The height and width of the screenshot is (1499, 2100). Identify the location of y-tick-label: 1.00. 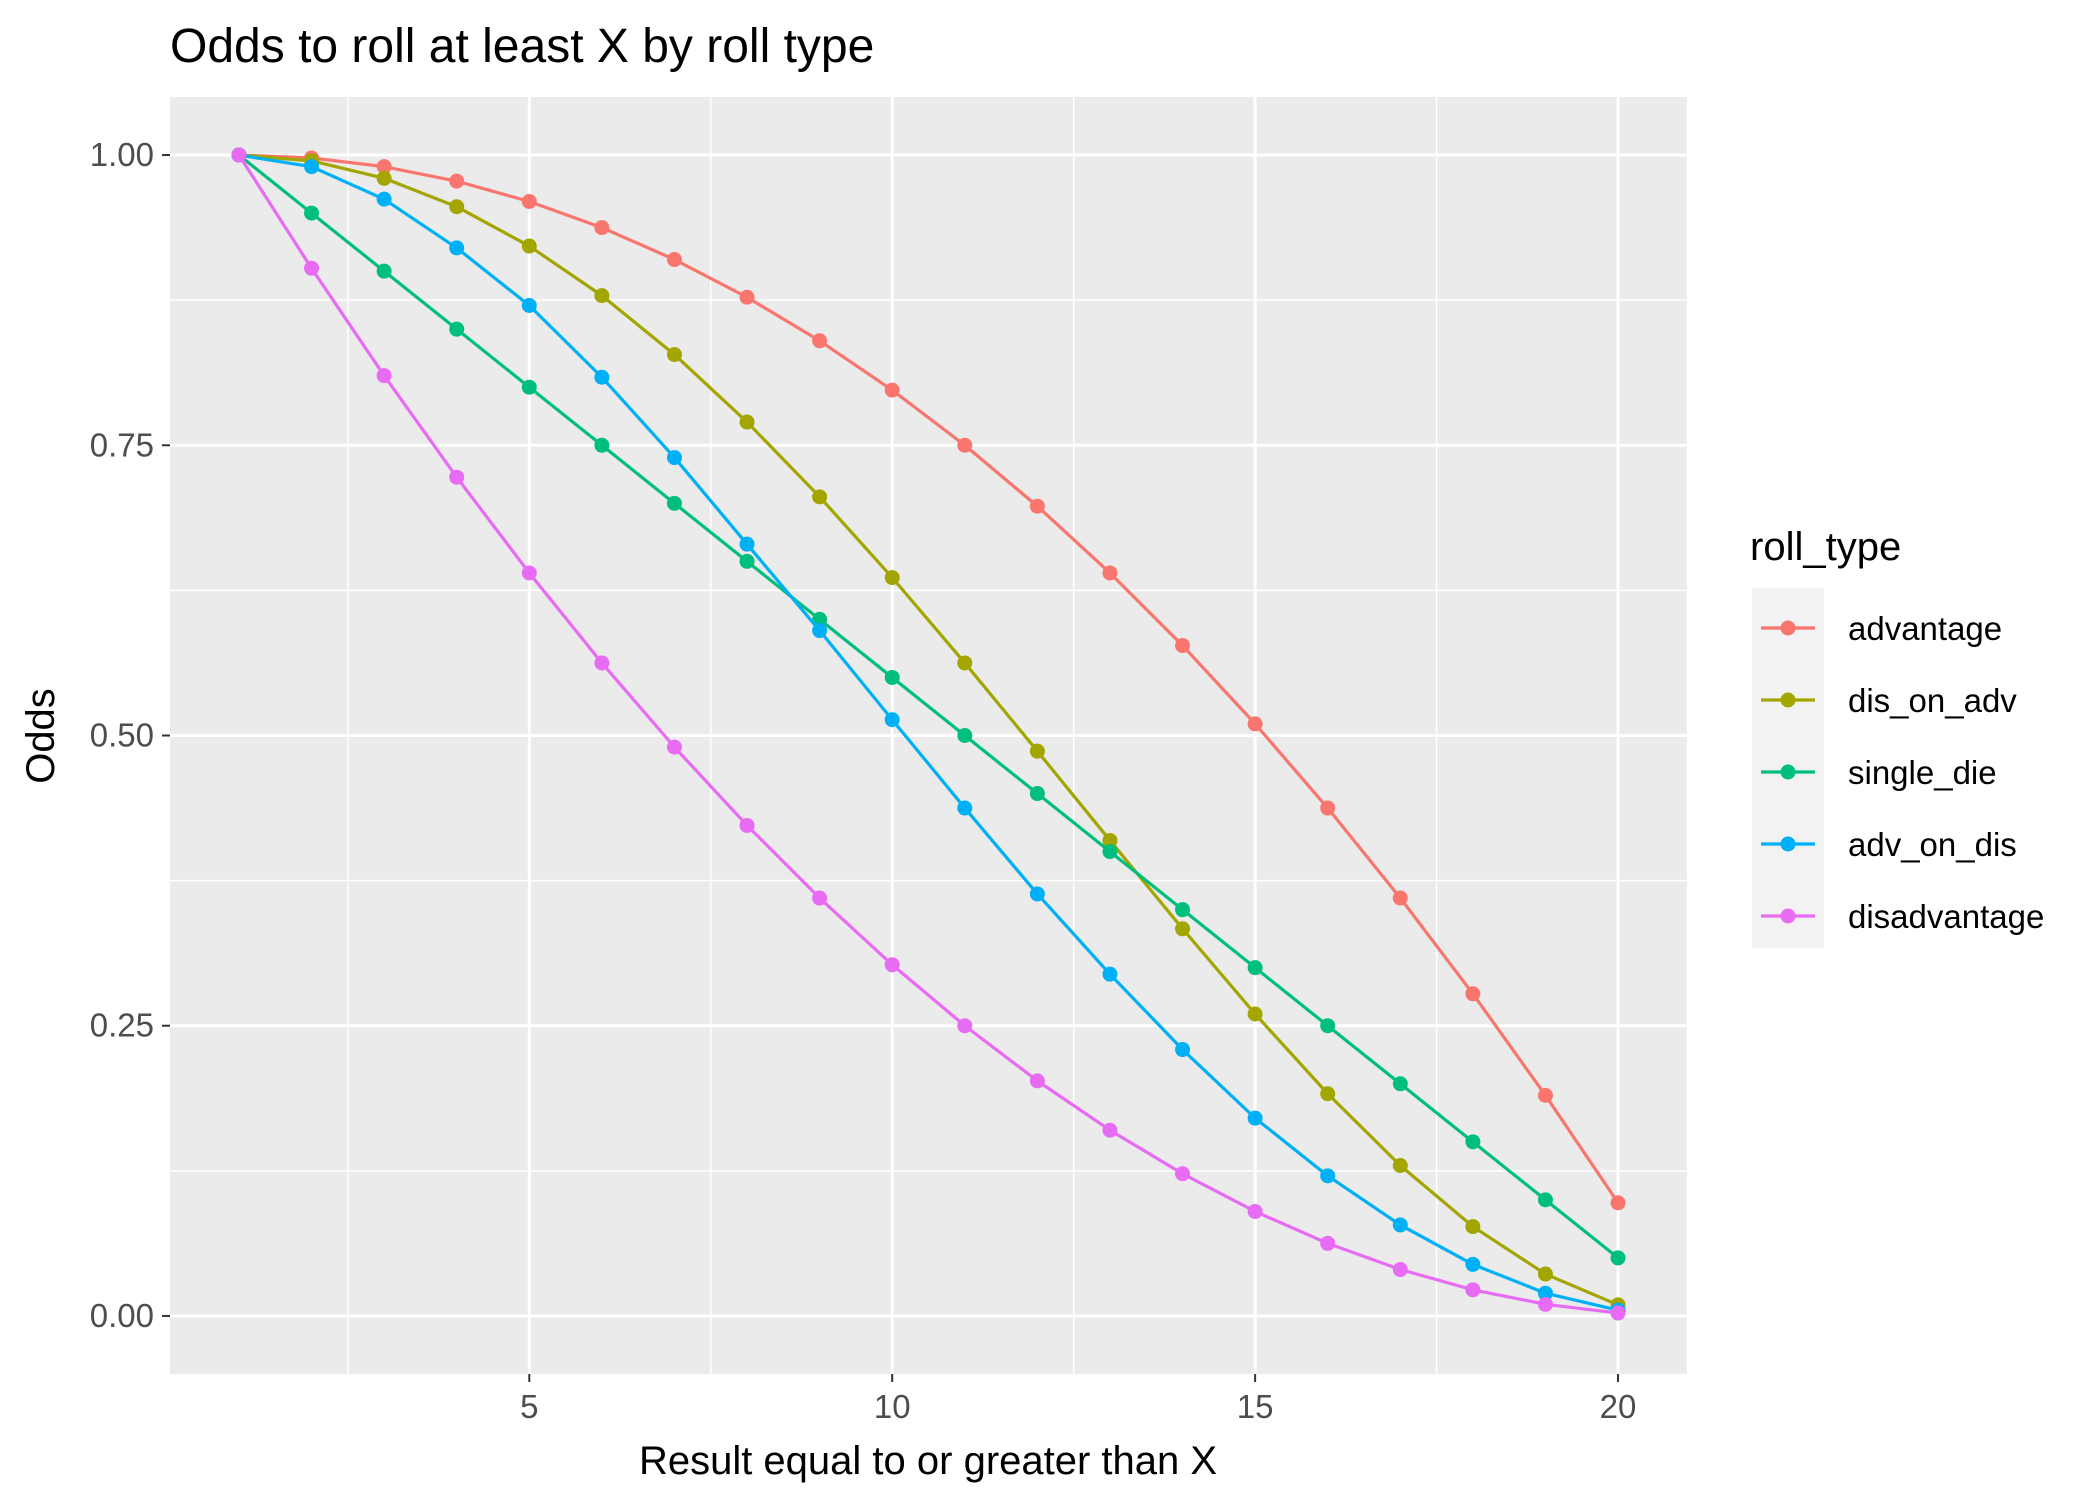
(122, 154).